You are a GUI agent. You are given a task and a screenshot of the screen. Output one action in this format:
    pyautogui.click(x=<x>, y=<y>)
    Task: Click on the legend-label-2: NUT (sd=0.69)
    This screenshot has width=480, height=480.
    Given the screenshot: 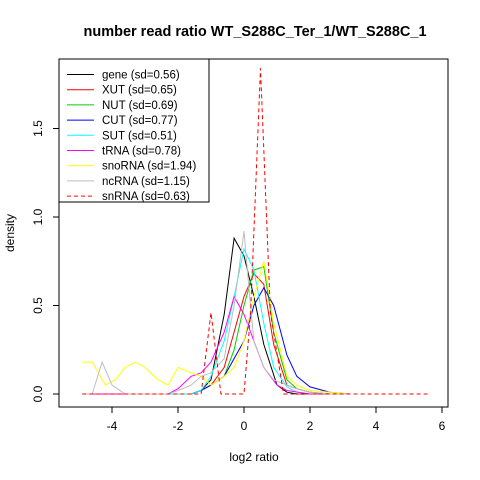 What is the action you would take?
    pyautogui.click(x=140, y=106)
    